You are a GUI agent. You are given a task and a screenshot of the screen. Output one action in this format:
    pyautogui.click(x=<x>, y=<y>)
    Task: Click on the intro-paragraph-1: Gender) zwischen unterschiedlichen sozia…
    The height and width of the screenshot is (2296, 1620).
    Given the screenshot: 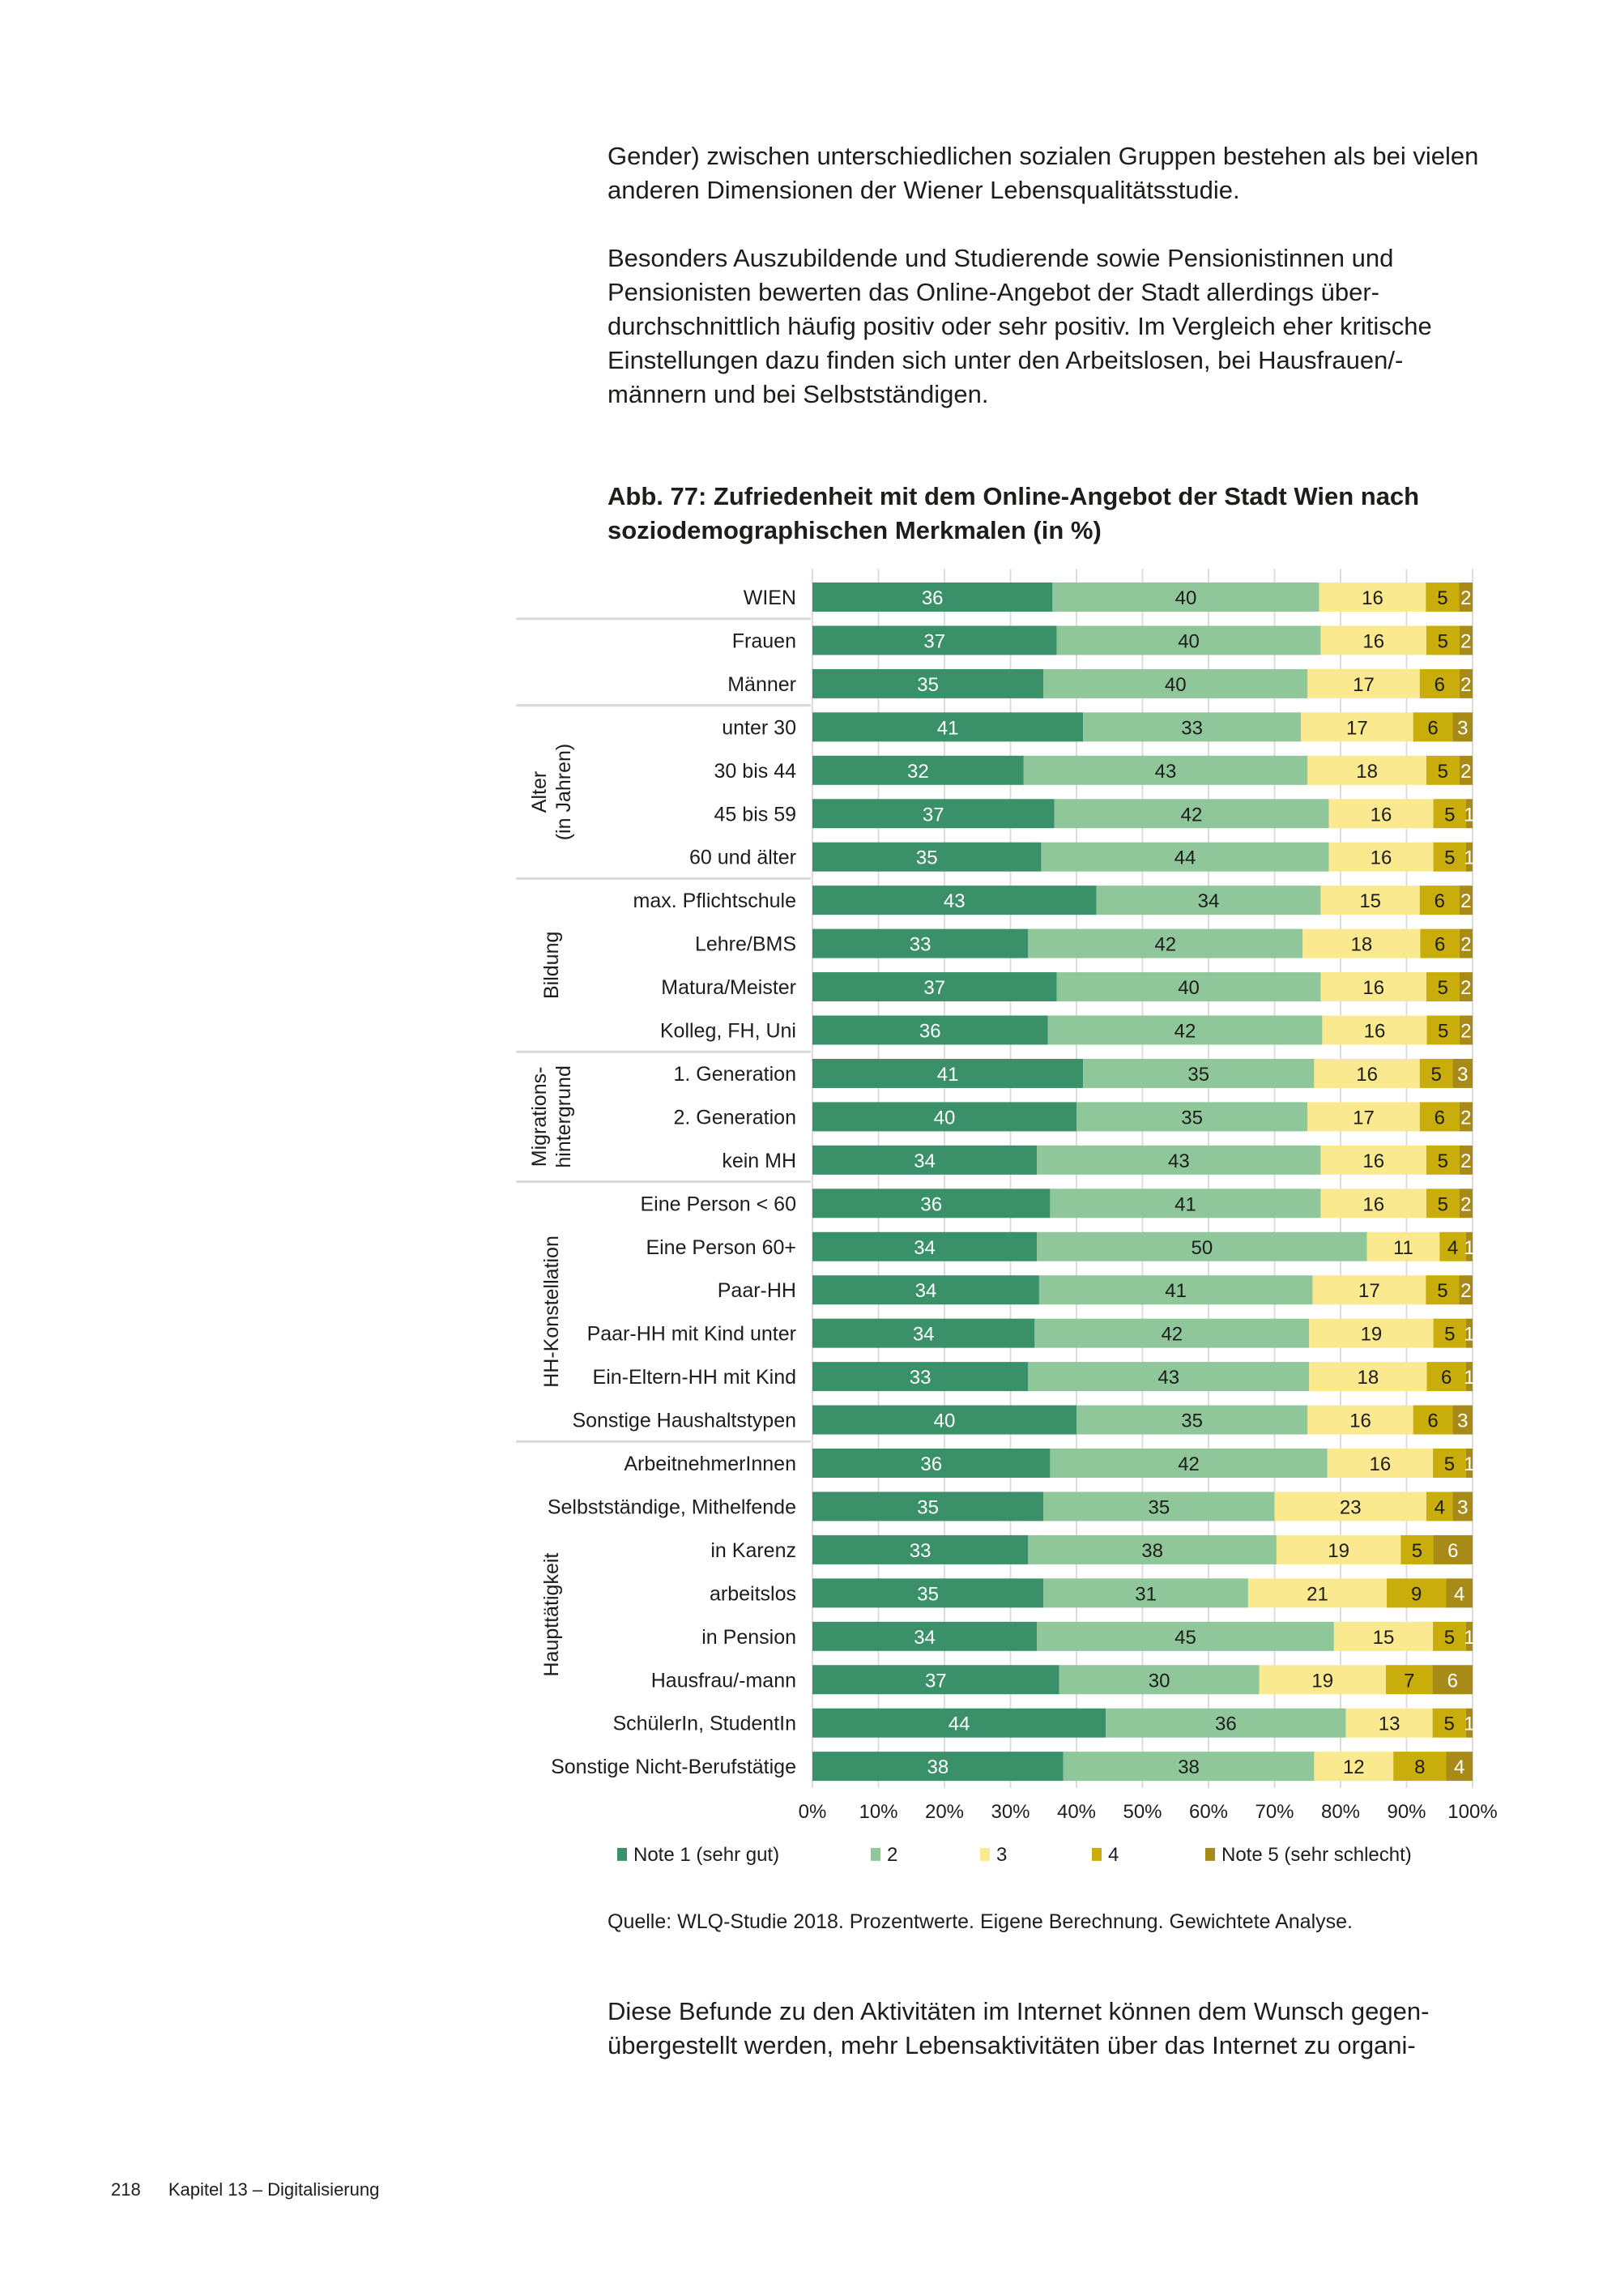 What is the action you would take?
    pyautogui.click(x=1043, y=173)
    